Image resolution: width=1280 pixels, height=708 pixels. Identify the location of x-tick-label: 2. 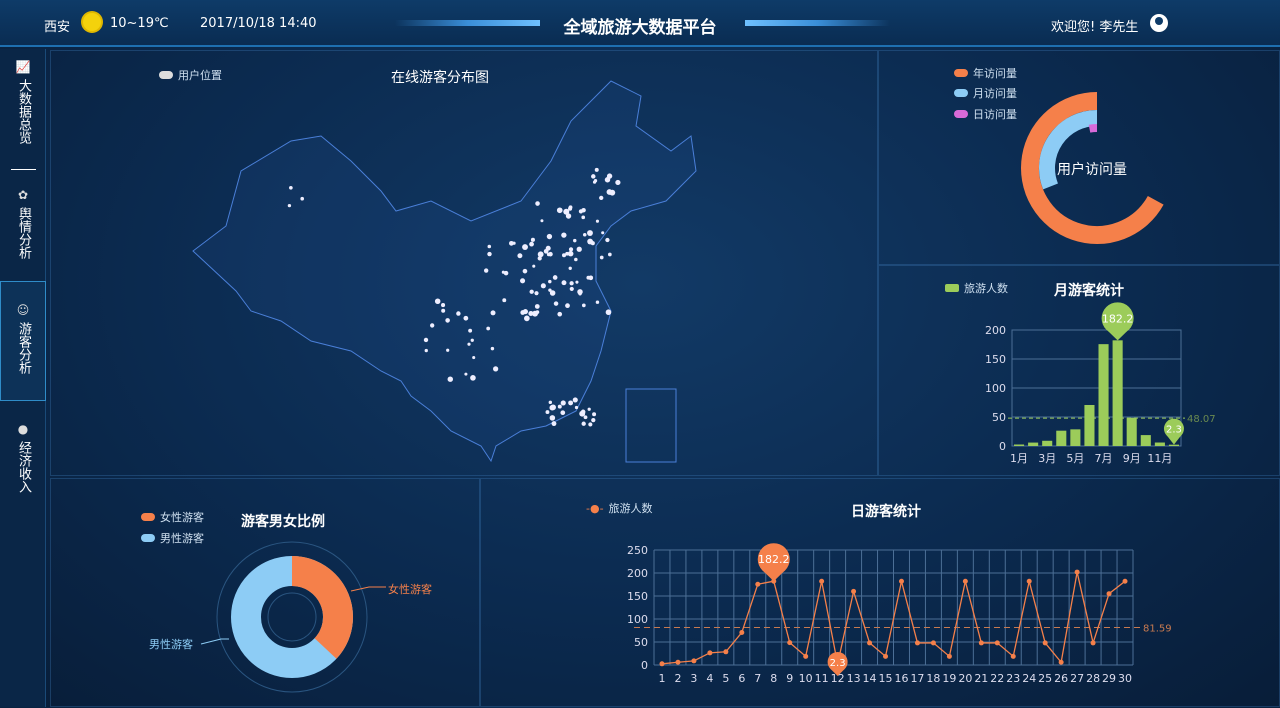
(677, 678).